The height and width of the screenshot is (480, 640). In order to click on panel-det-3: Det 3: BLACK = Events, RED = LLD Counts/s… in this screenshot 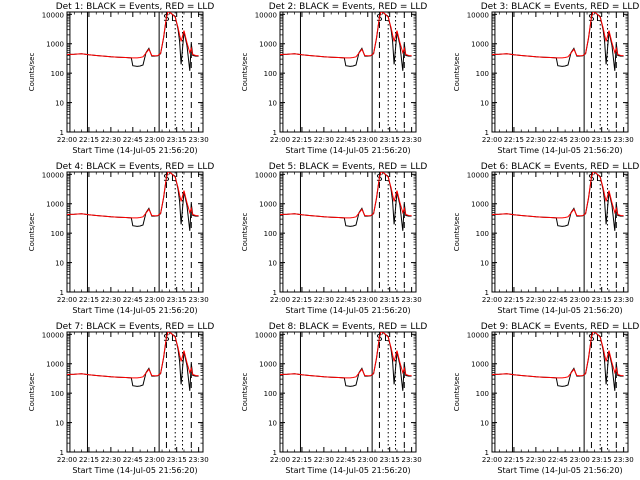, I will do `click(546, 78)`.